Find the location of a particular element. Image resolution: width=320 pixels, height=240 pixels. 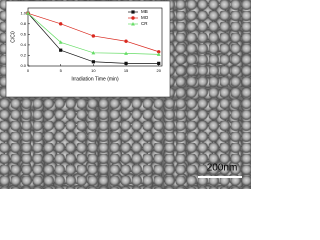

legend-label: CR is located at coordinates (144, 23).